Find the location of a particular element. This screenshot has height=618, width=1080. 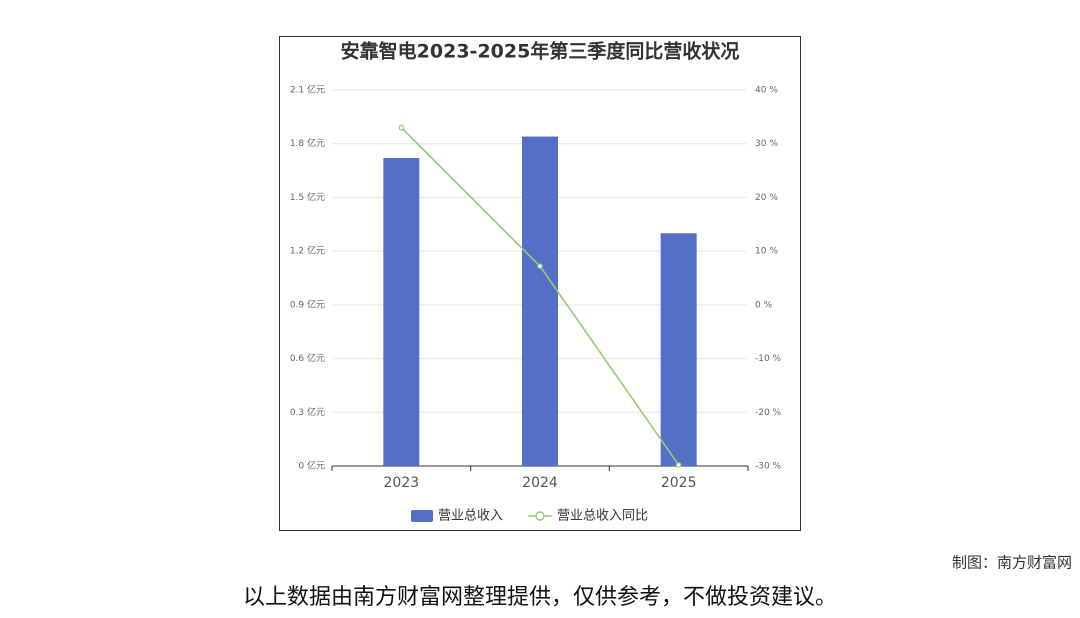

y2-tick-label: 10 % is located at coordinates (766, 252).